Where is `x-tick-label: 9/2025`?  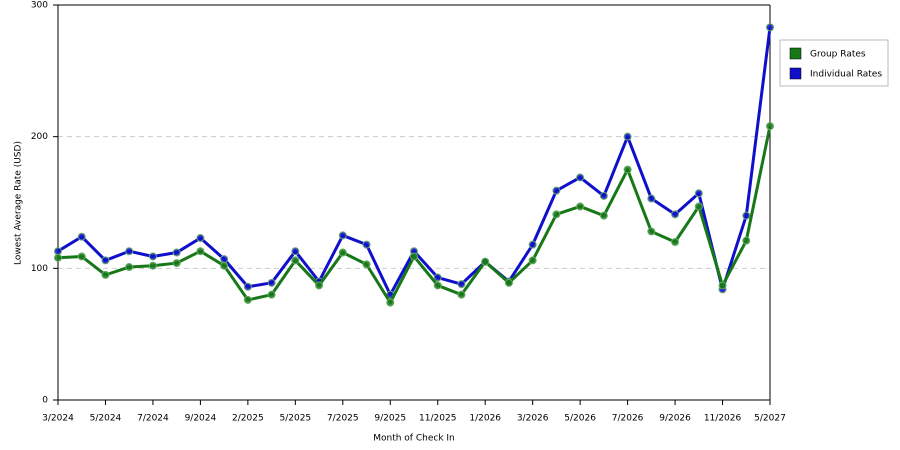
x-tick-label: 9/2025 is located at coordinates (390, 419).